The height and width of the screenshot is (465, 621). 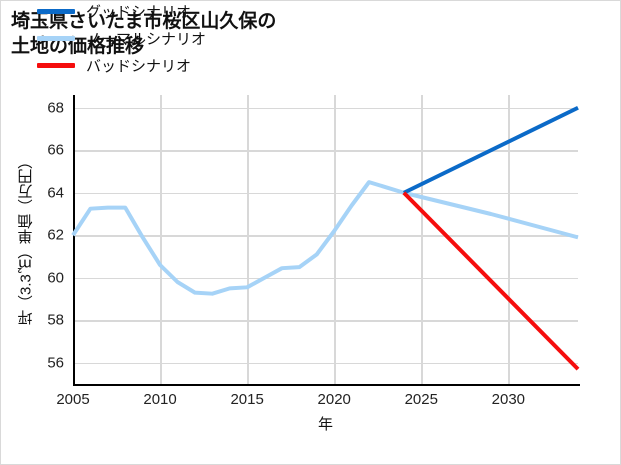 What do you see at coordinates (508, 399) in the screenshot?
I see `x-tick-label: 2030` at bounding box center [508, 399].